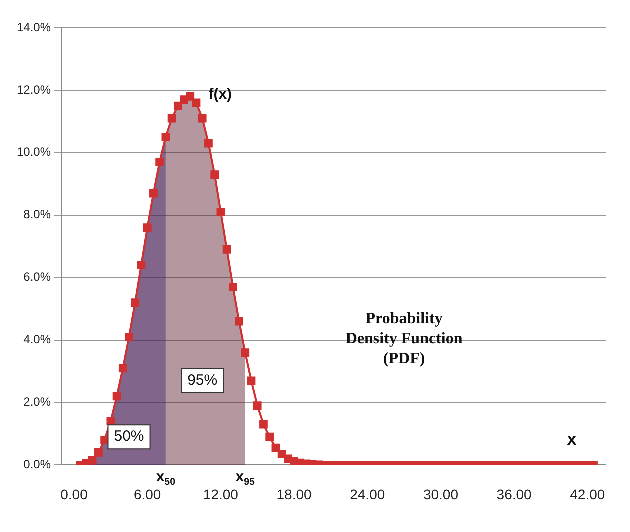 Image resolution: width=630 pixels, height=532 pixels. Describe the element at coordinates (203, 381) in the screenshot. I see `annotation: 95%` at that location.